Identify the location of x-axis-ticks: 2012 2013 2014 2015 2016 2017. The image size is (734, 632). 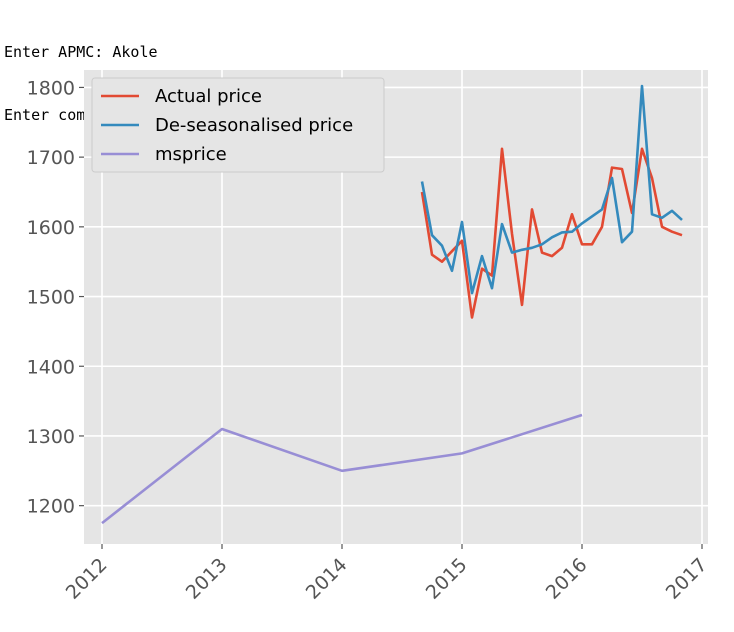
(387, 574).